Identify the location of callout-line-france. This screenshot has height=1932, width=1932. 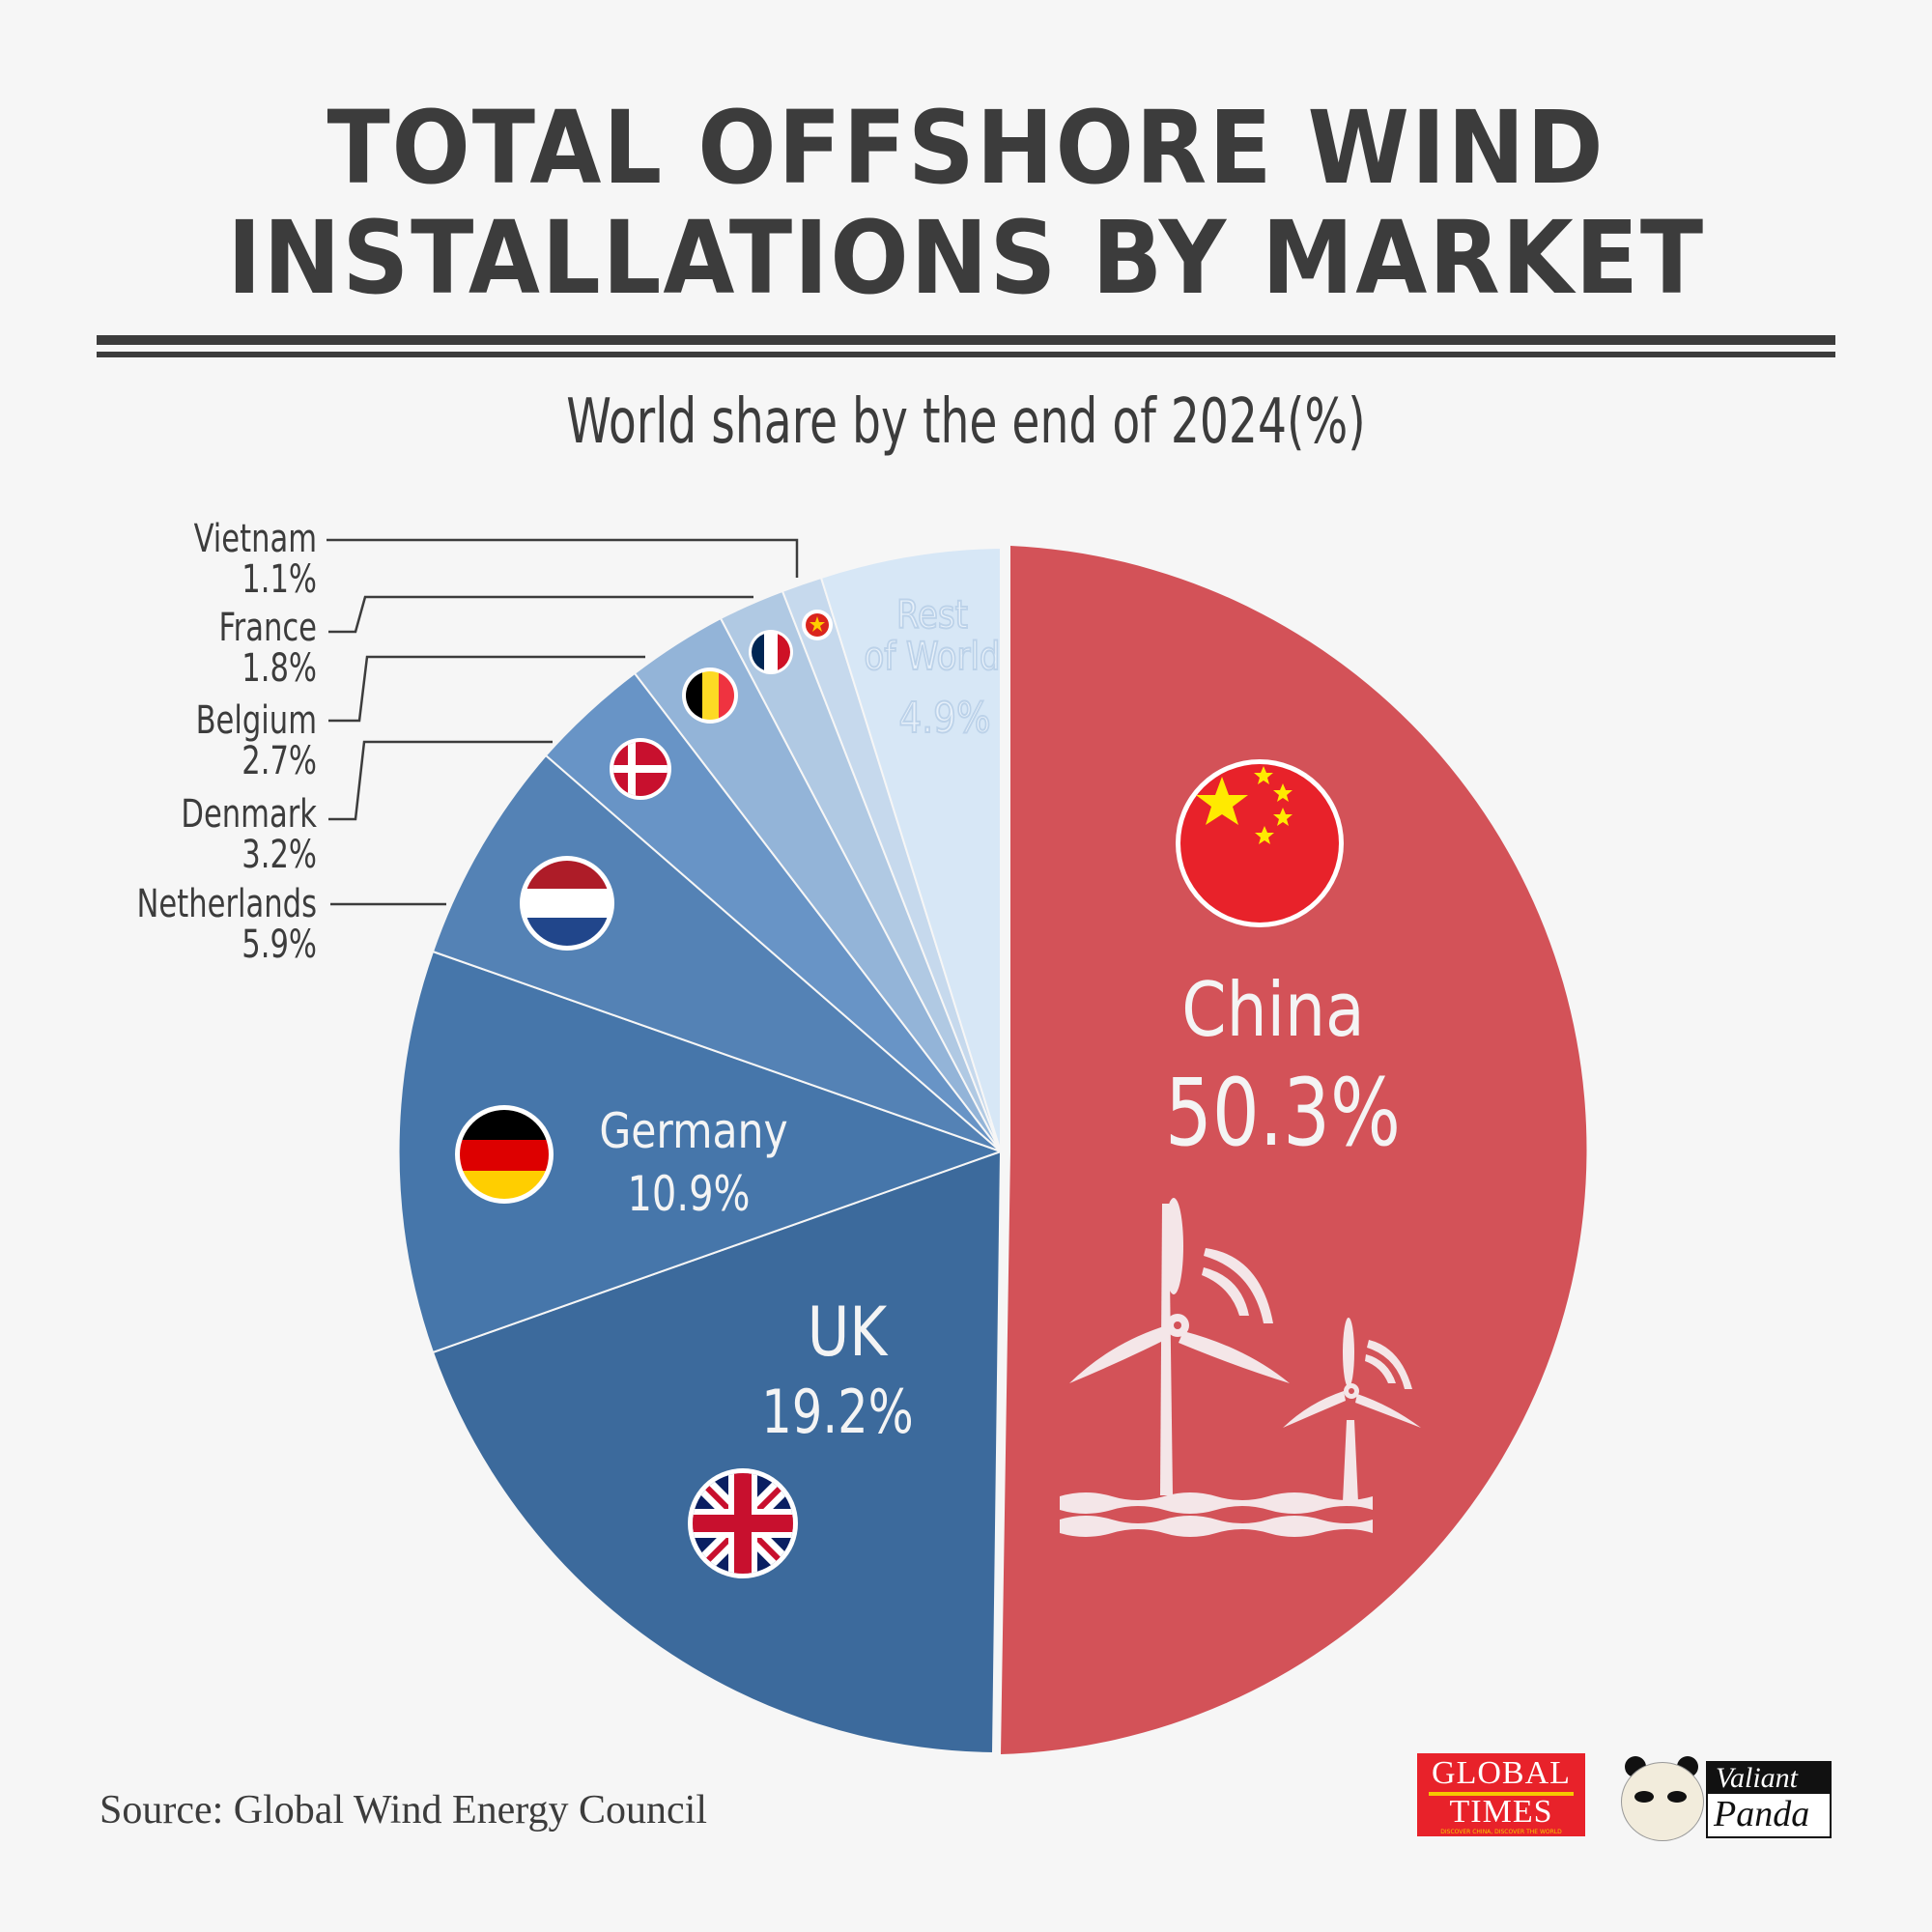
(540, 614).